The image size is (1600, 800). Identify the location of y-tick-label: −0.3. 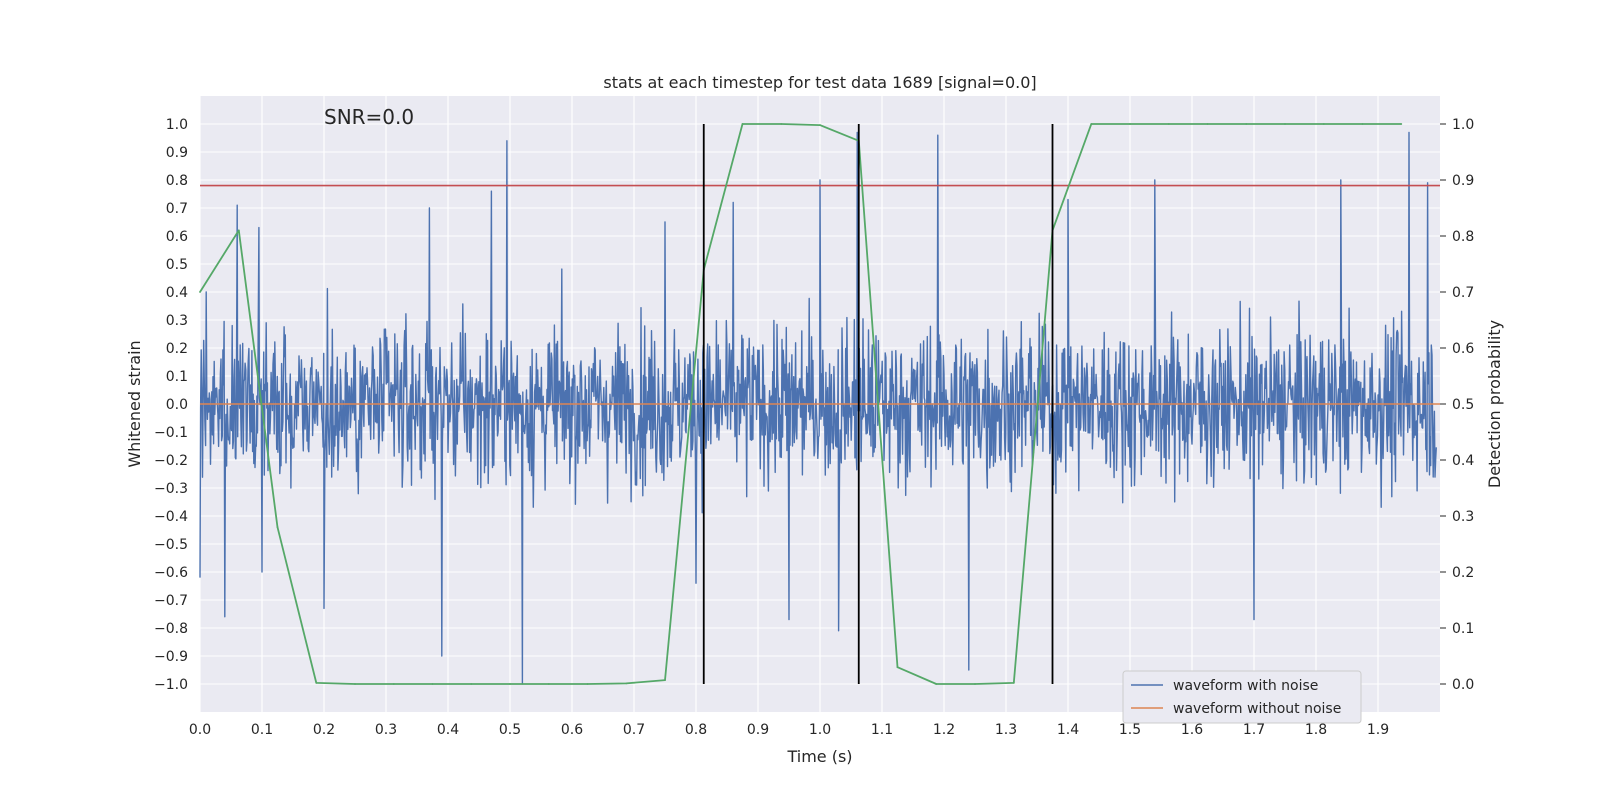
(171, 489).